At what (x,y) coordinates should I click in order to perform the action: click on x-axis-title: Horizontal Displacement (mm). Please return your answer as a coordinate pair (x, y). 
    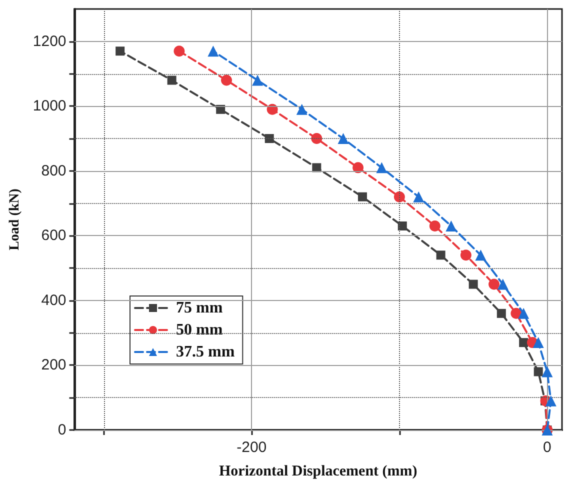
    Looking at the image, I should click on (318, 472).